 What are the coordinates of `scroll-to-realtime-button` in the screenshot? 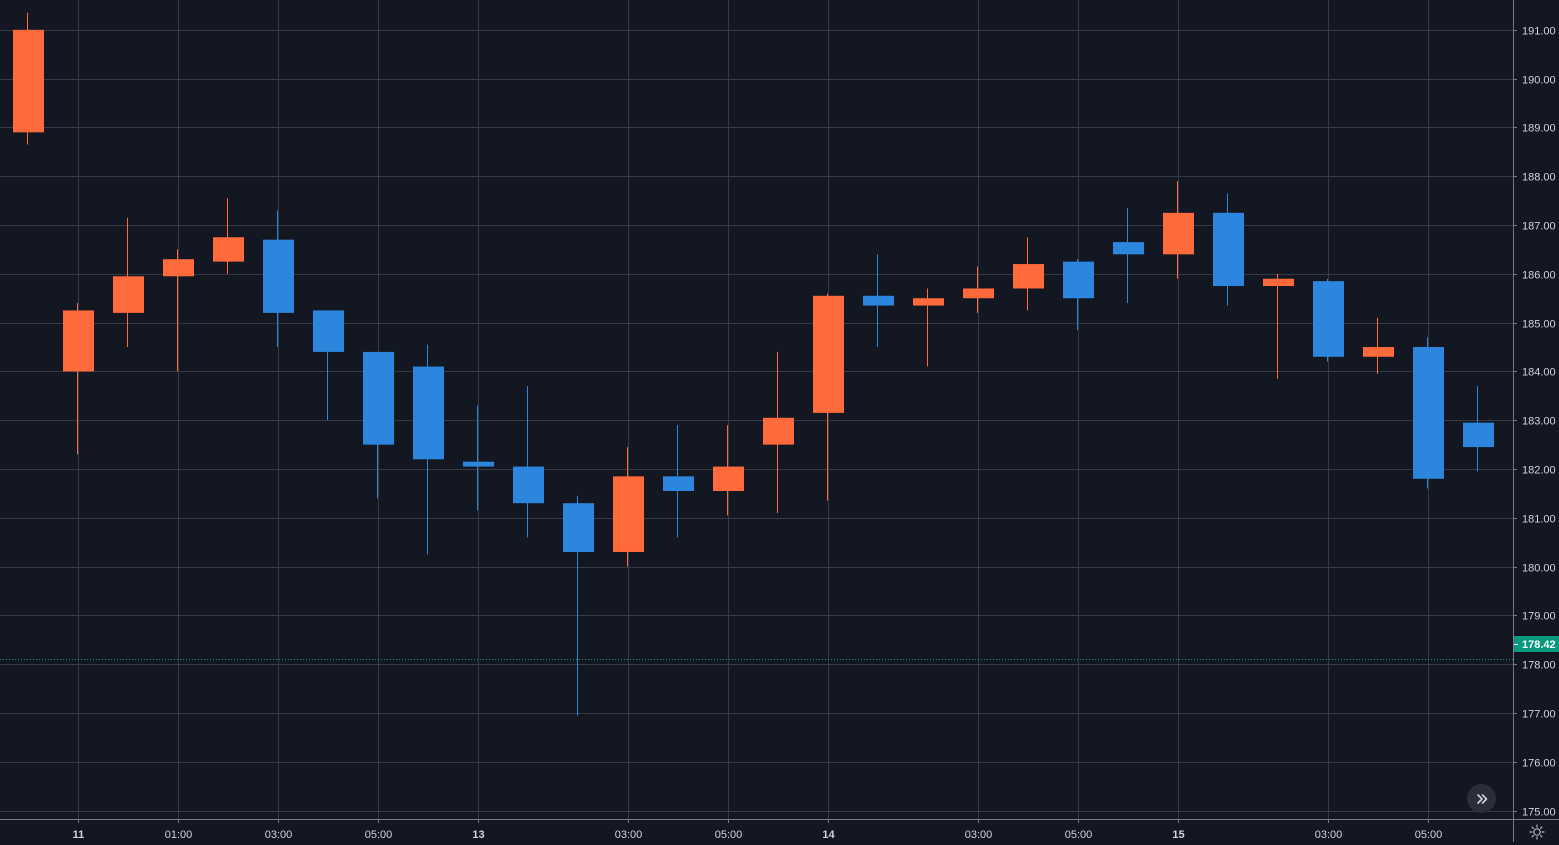 It's located at (1481, 798).